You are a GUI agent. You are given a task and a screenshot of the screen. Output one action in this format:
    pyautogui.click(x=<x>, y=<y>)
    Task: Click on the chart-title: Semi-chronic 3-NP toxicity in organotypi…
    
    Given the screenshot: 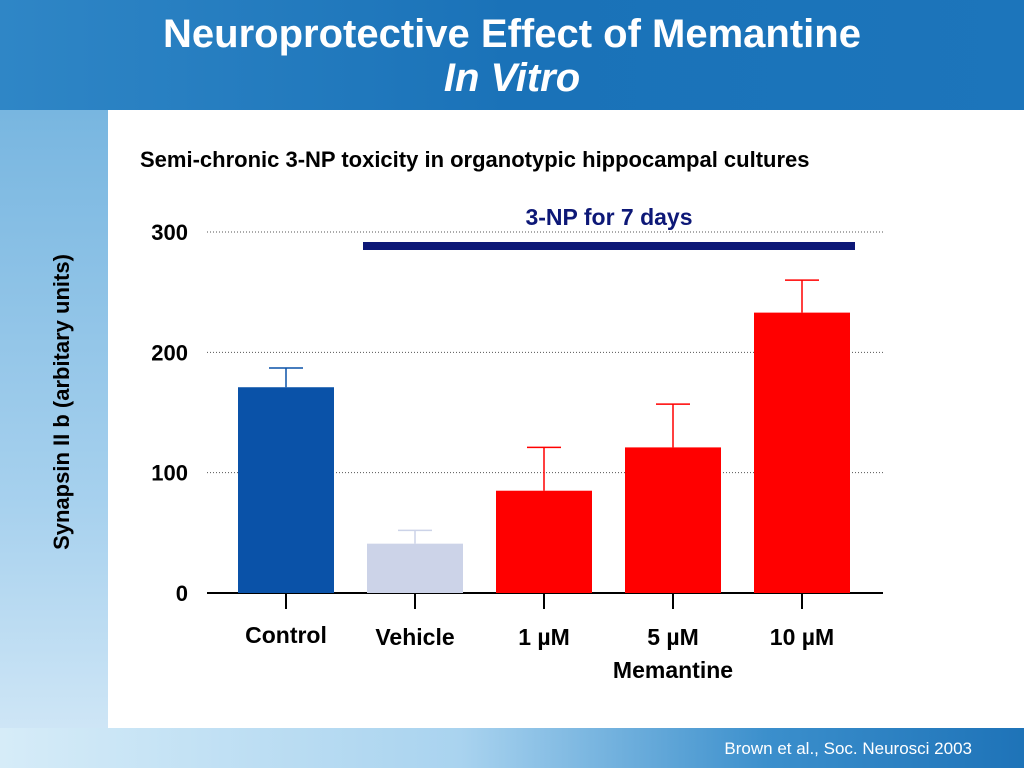 What is the action you would take?
    pyautogui.click(x=475, y=159)
    